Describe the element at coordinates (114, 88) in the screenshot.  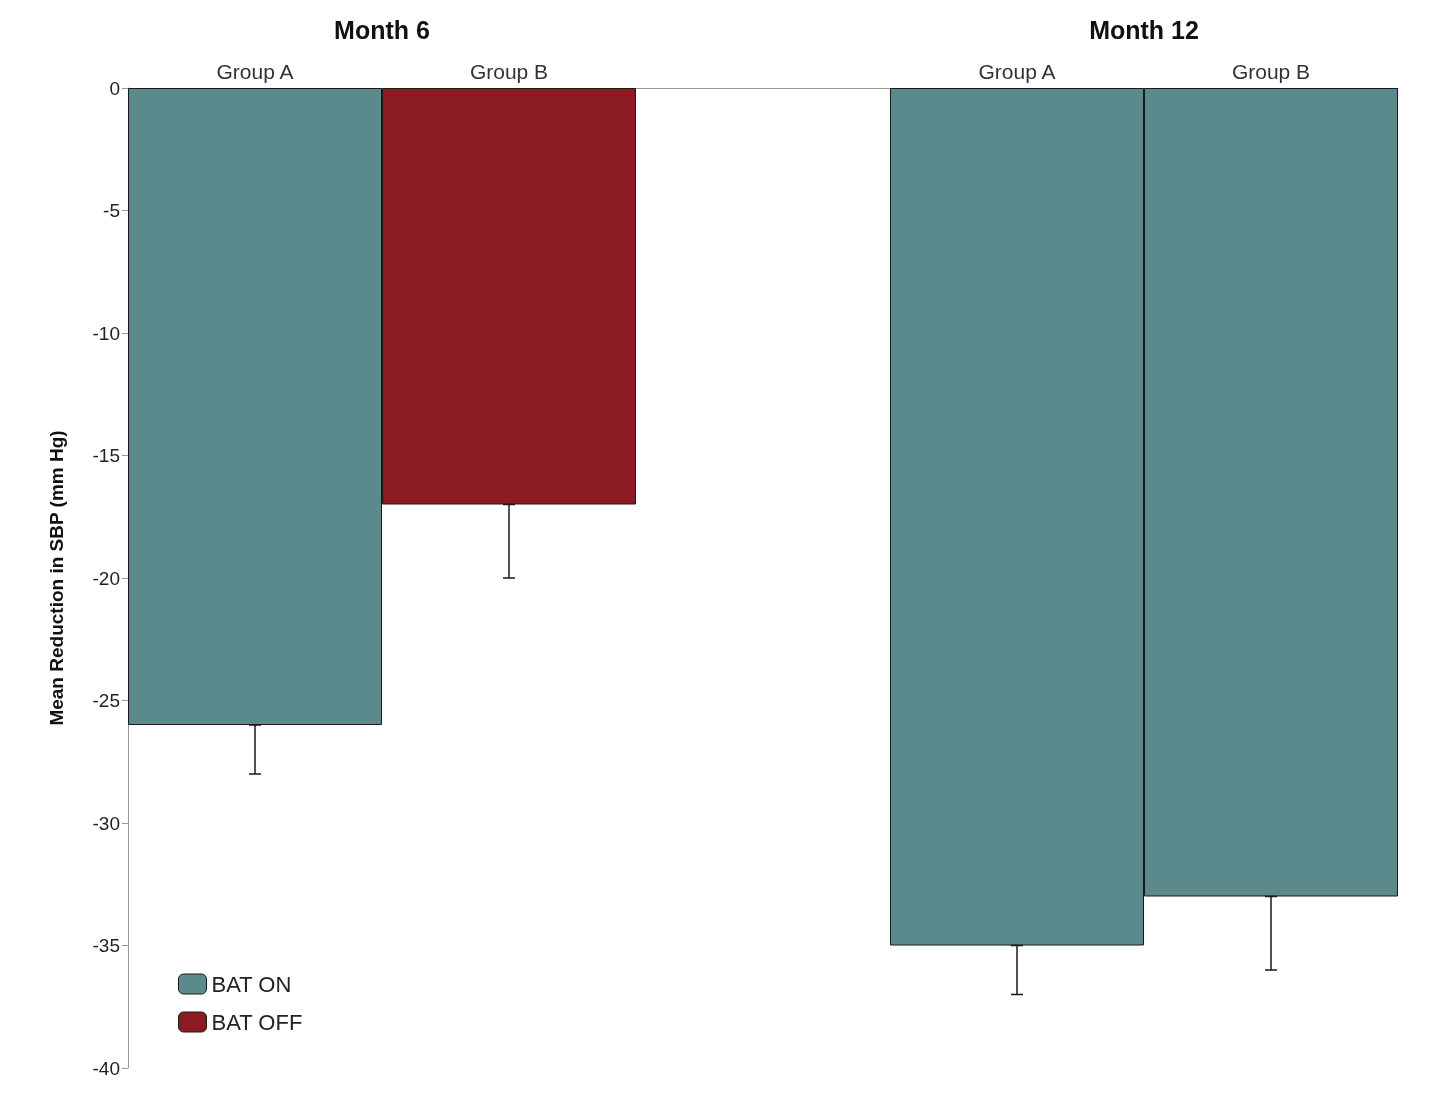
I see `y-tick-label: 0` at that location.